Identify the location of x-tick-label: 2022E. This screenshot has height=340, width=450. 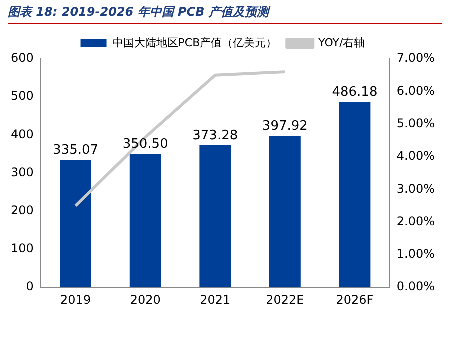
(285, 299).